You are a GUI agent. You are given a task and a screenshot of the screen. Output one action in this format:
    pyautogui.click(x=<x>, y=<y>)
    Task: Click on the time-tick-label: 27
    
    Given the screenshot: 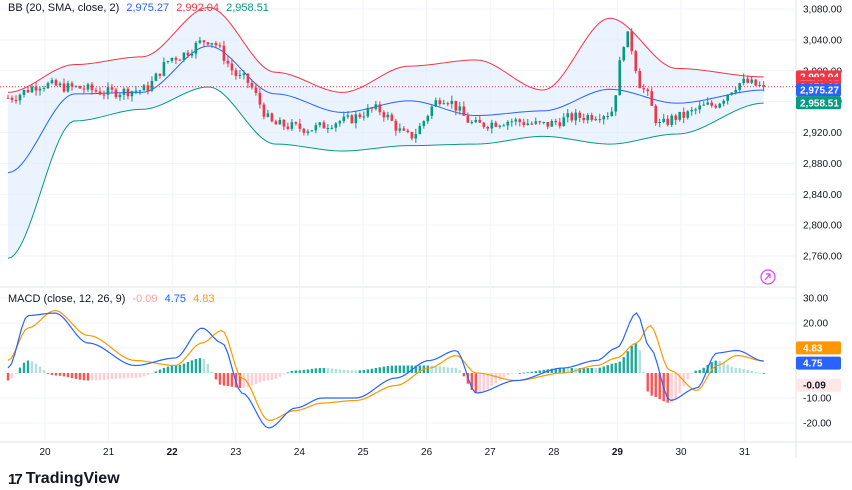 What is the action you would take?
    pyautogui.click(x=491, y=452)
    